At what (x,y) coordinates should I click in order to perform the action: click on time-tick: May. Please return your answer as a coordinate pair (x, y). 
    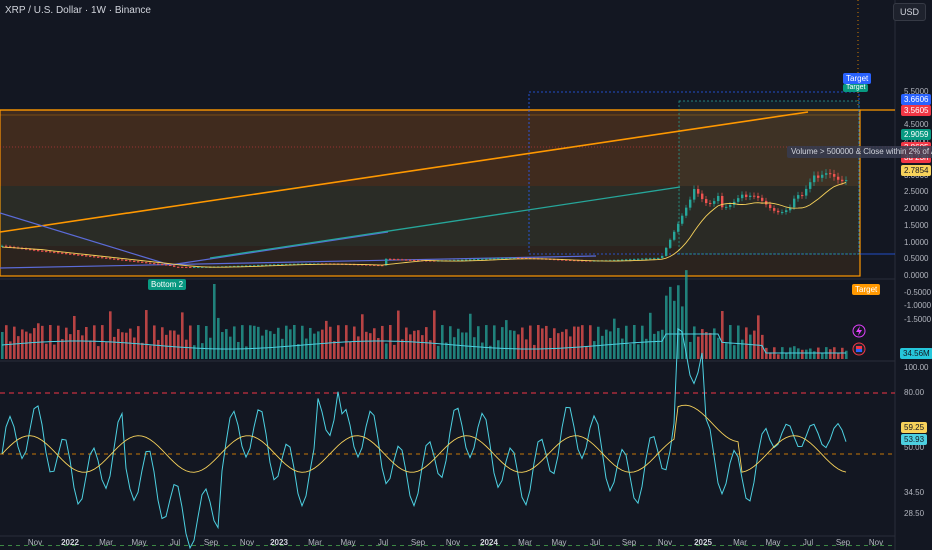
    Looking at the image, I should click on (773, 542).